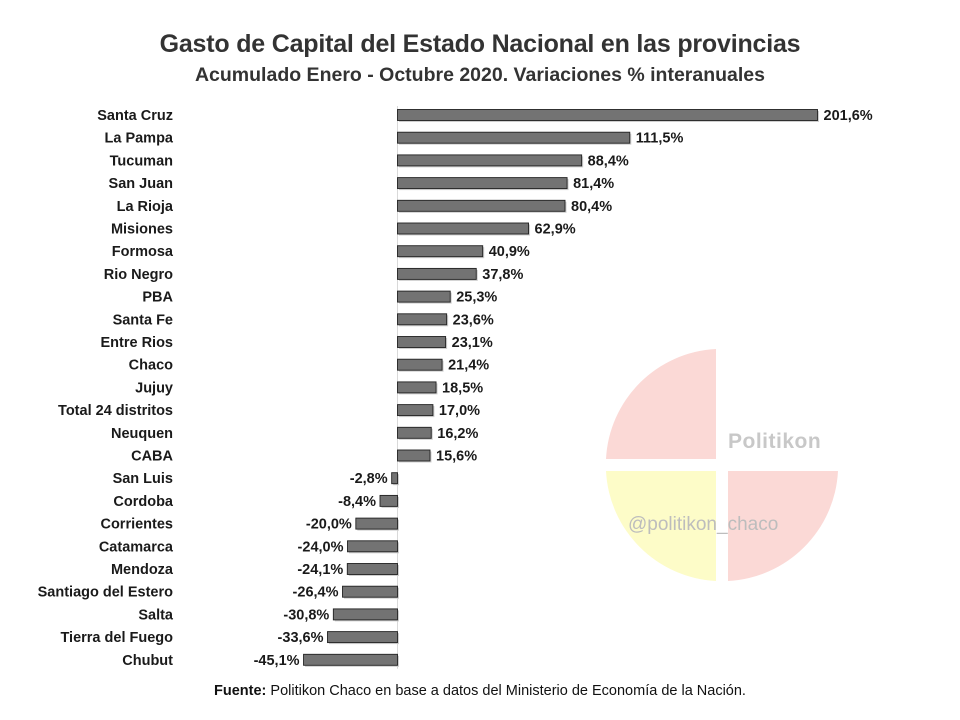 This screenshot has height=720, width=960. I want to click on bar-entre-rios, so click(422, 342).